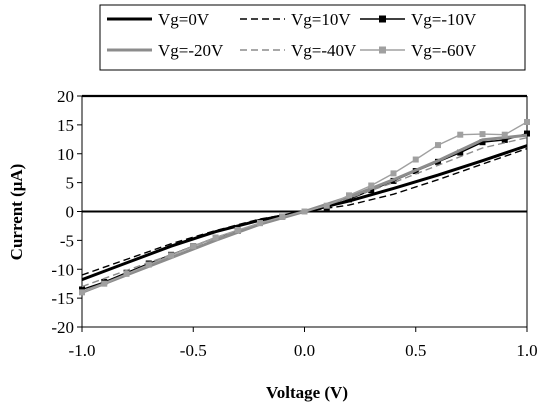  I want to click on legend-label: Vg=-60V, so click(444, 50).